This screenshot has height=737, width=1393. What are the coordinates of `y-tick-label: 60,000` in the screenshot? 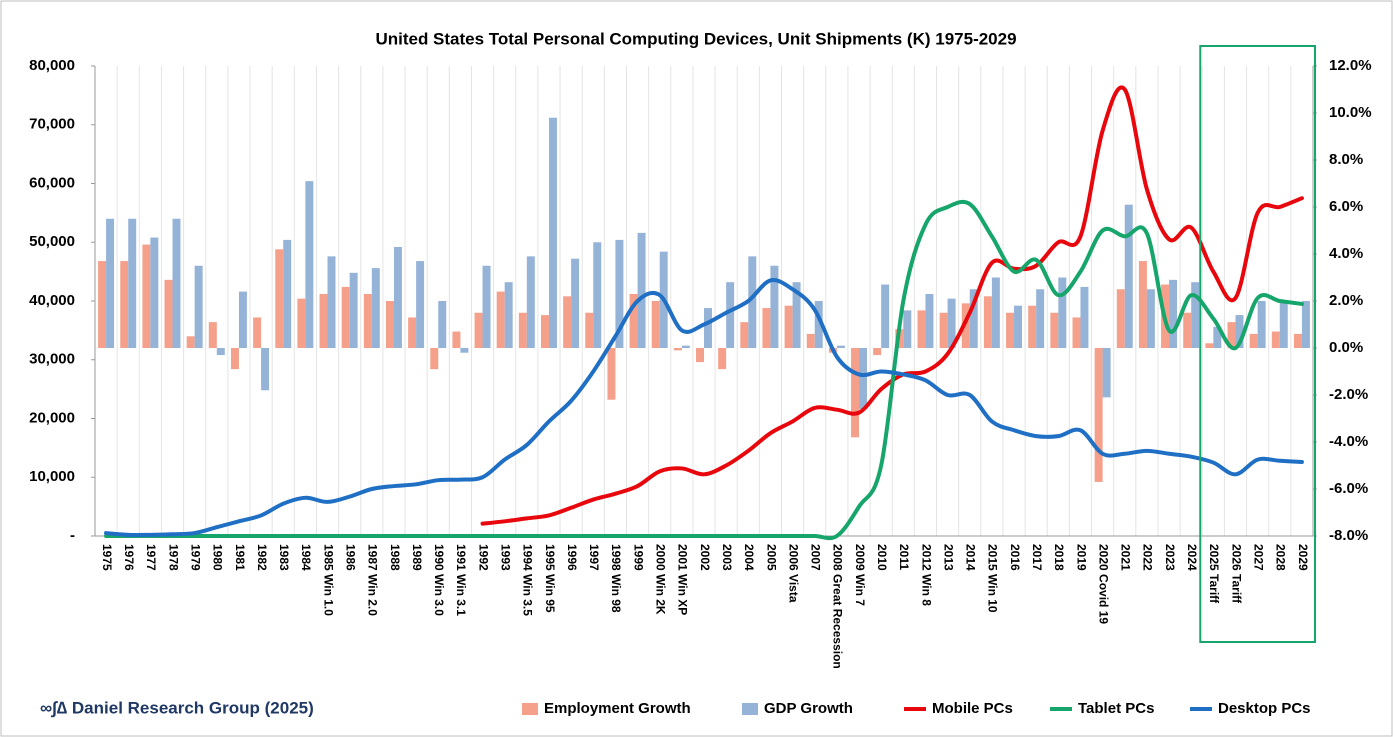 It's located at (52, 182).